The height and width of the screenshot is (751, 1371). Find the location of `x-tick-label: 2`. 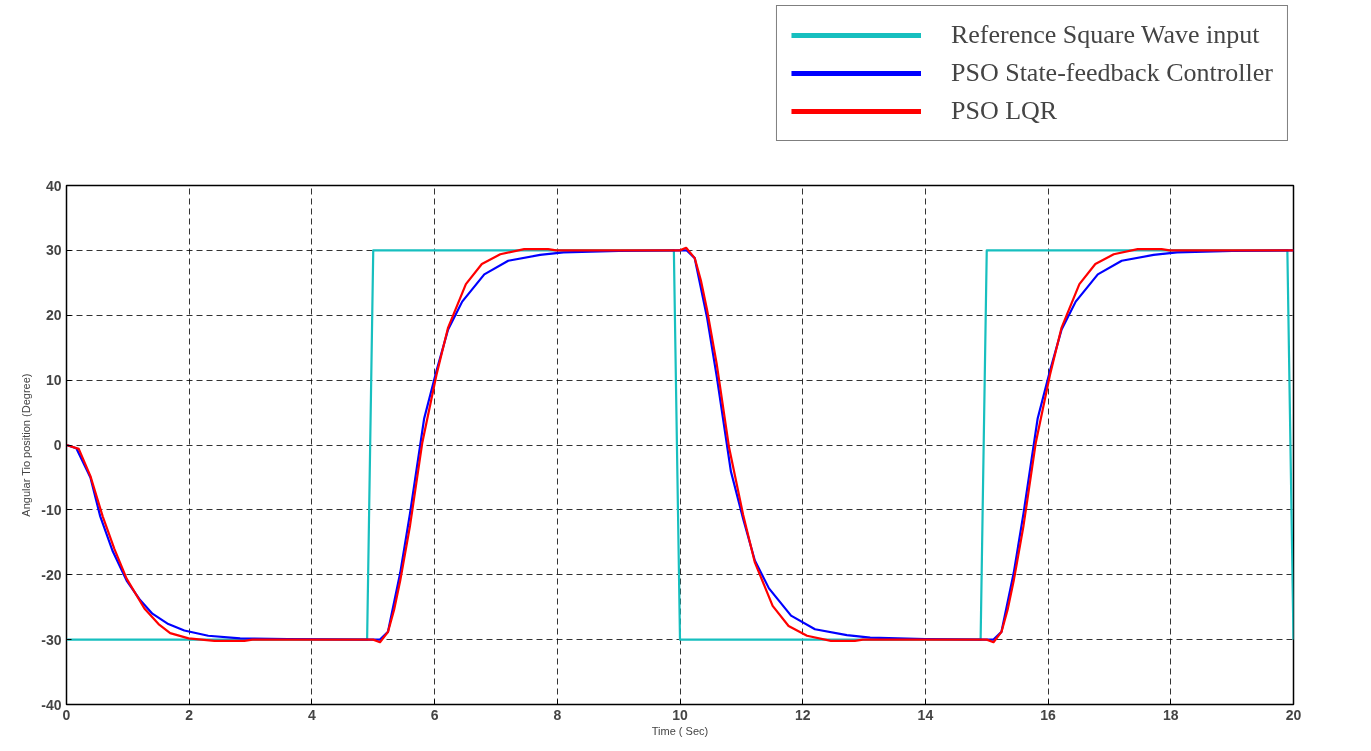

x-tick-label: 2 is located at coordinates (189, 714).